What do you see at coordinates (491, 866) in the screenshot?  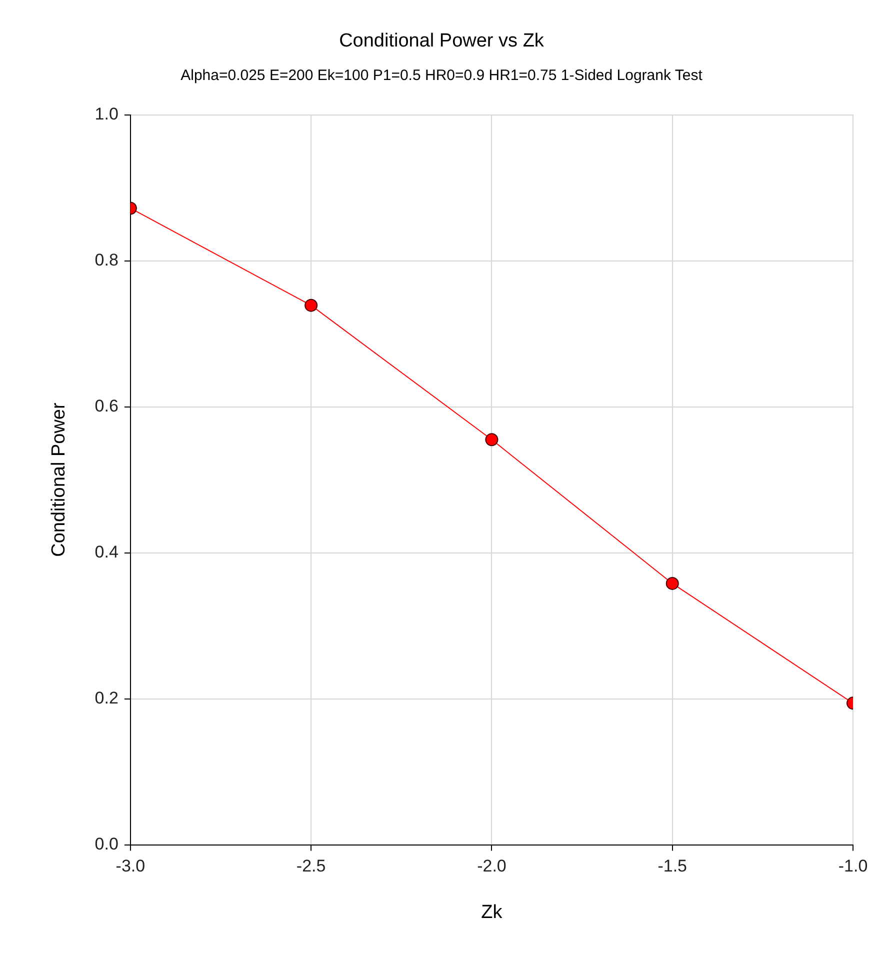 I see `x-tick-label: -2.0` at bounding box center [491, 866].